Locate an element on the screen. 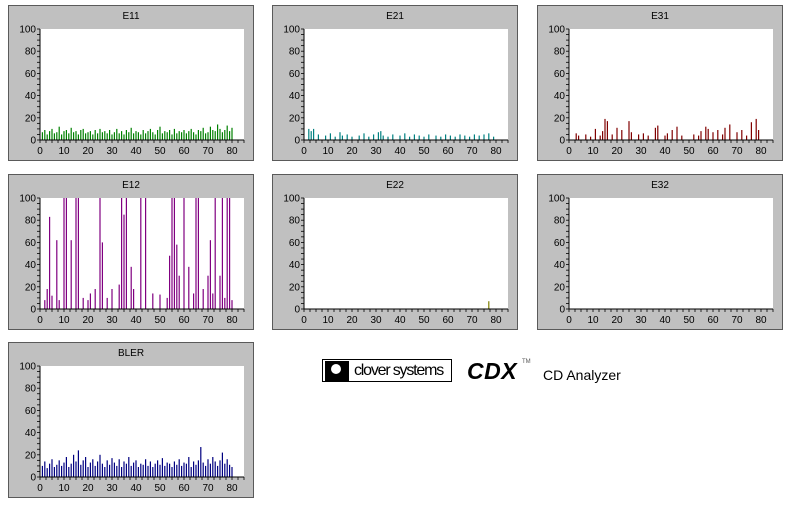 The image size is (801, 512). y-tick-label: 0 is located at coordinates (33, 478).